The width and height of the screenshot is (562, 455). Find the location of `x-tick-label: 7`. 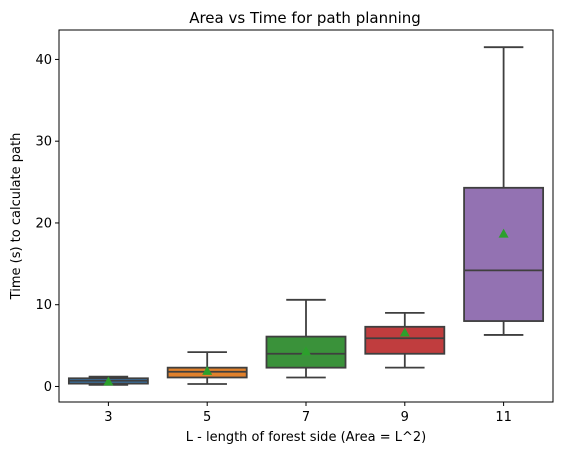

x-tick-label: 7 is located at coordinates (306, 417).